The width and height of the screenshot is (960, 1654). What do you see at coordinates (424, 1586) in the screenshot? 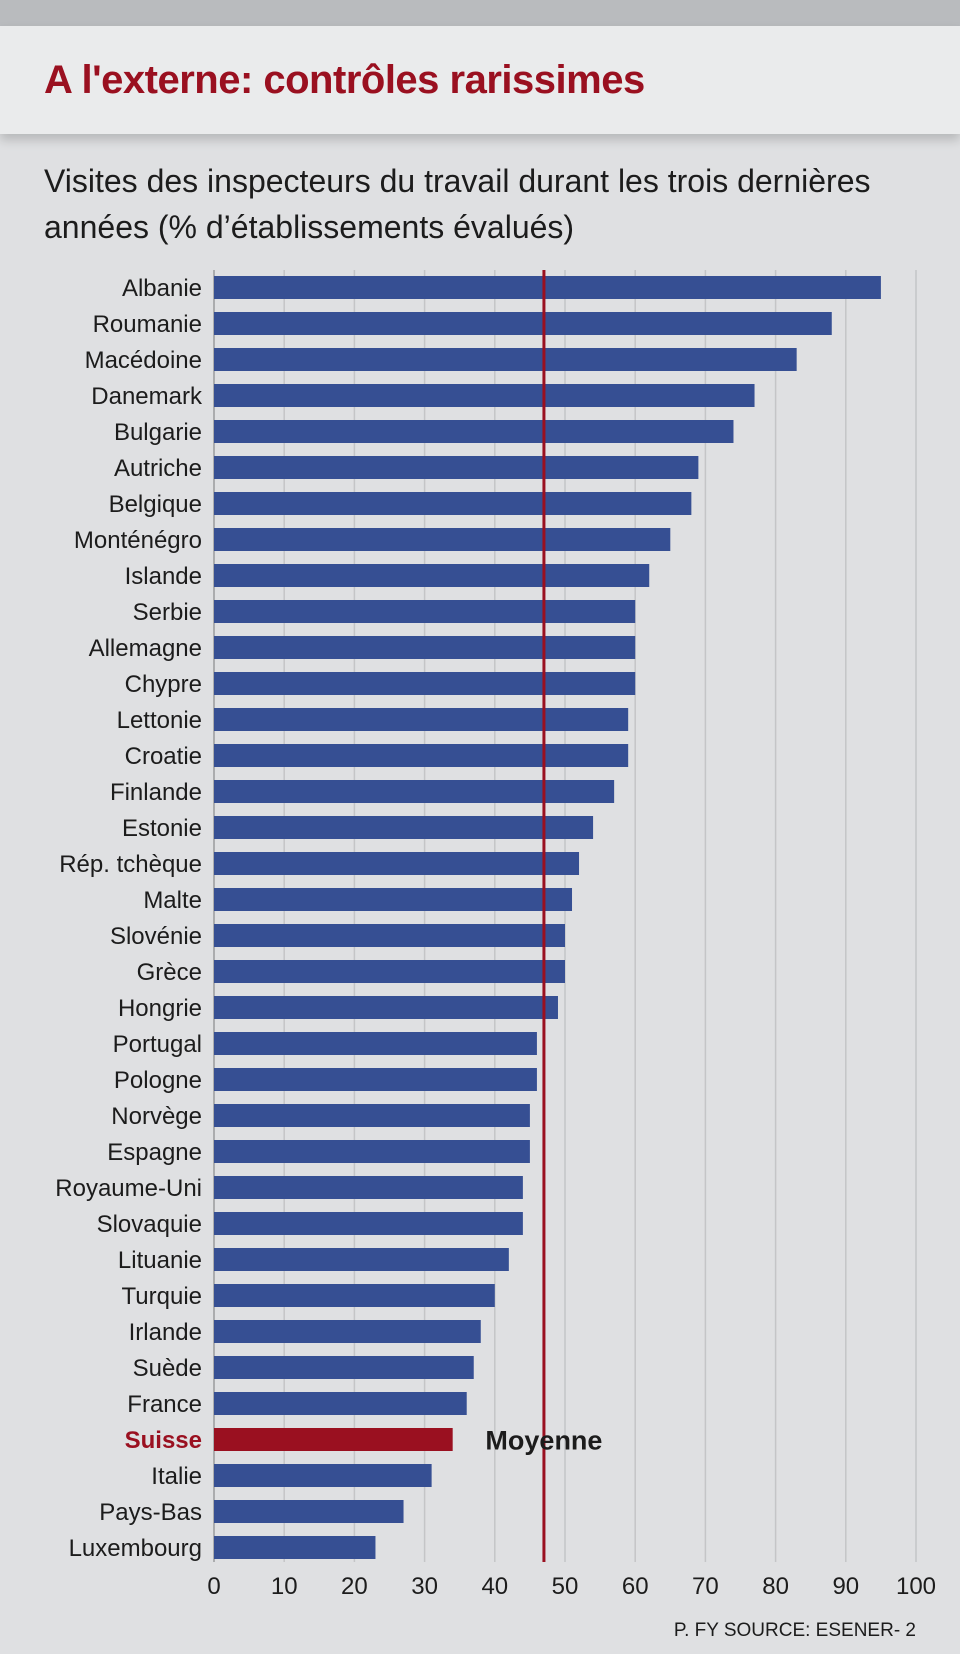
I see `x-tick-label: 30` at bounding box center [424, 1586].